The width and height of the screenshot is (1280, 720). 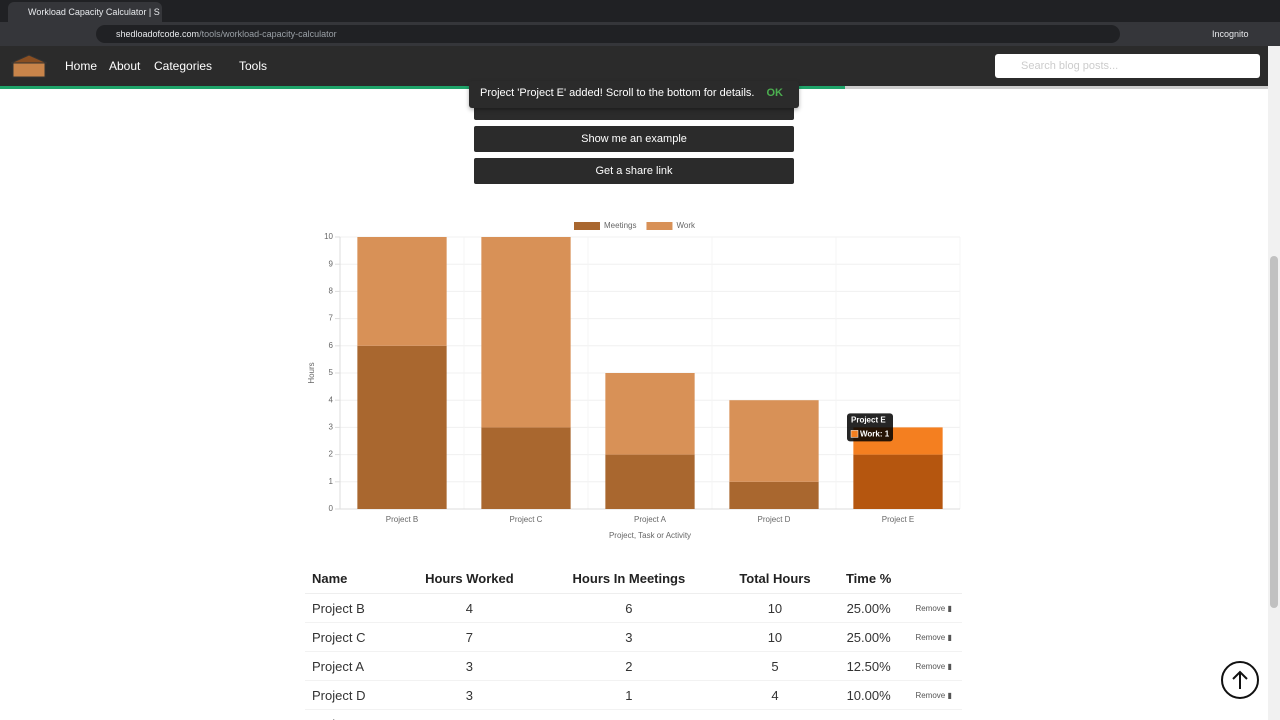 I want to click on profile: Incognito, so click(x=1230, y=34).